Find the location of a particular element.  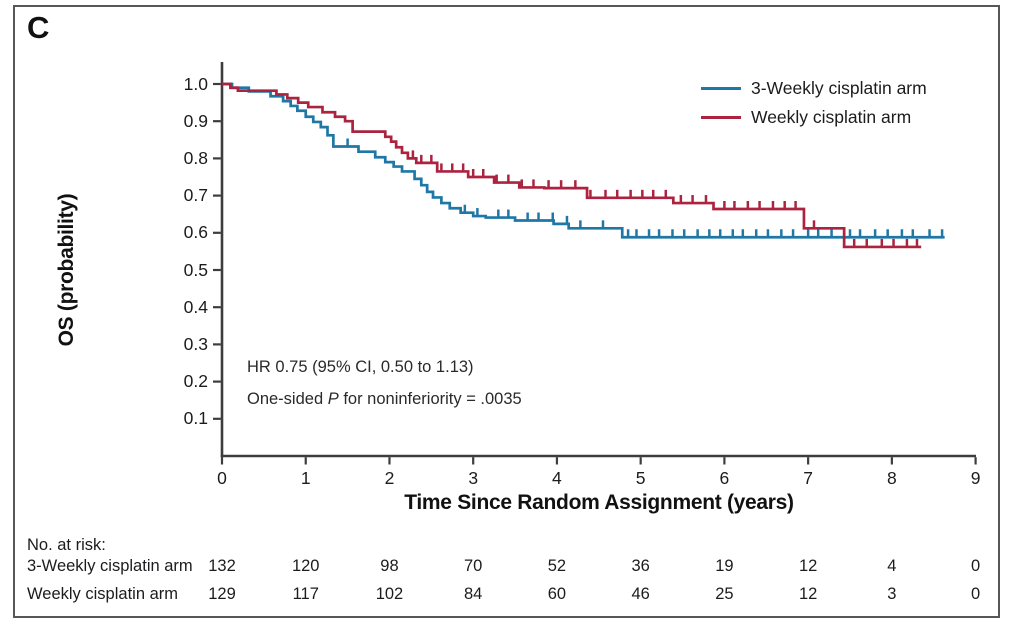

legend-label: 3-Weekly cisplatin arm is located at coordinates (839, 88).